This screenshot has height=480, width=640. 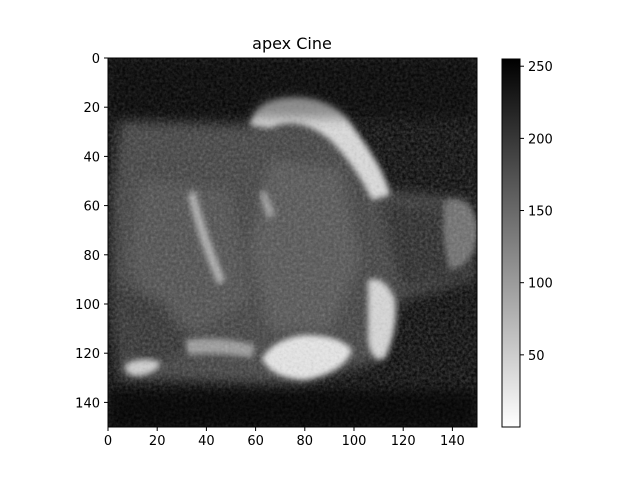 What do you see at coordinates (91, 231) in the screenshot?
I see `y-axis: 0 20 40 60 80 100 120 140` at bounding box center [91, 231].